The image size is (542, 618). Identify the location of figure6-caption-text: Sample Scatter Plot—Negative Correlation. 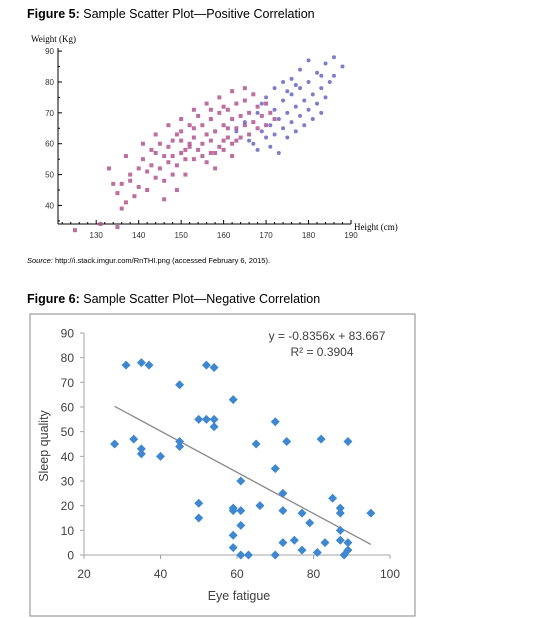
(200, 299).